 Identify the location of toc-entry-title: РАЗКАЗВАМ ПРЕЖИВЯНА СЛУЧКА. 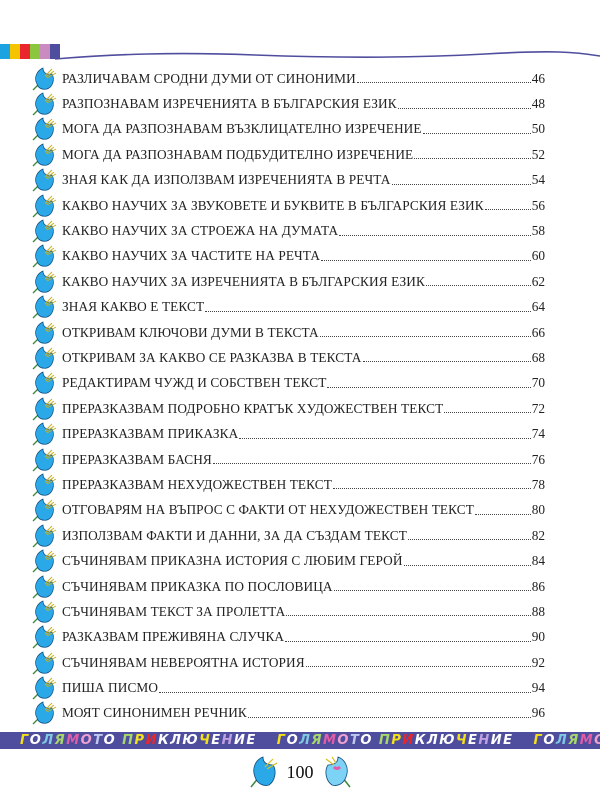
(173, 637).